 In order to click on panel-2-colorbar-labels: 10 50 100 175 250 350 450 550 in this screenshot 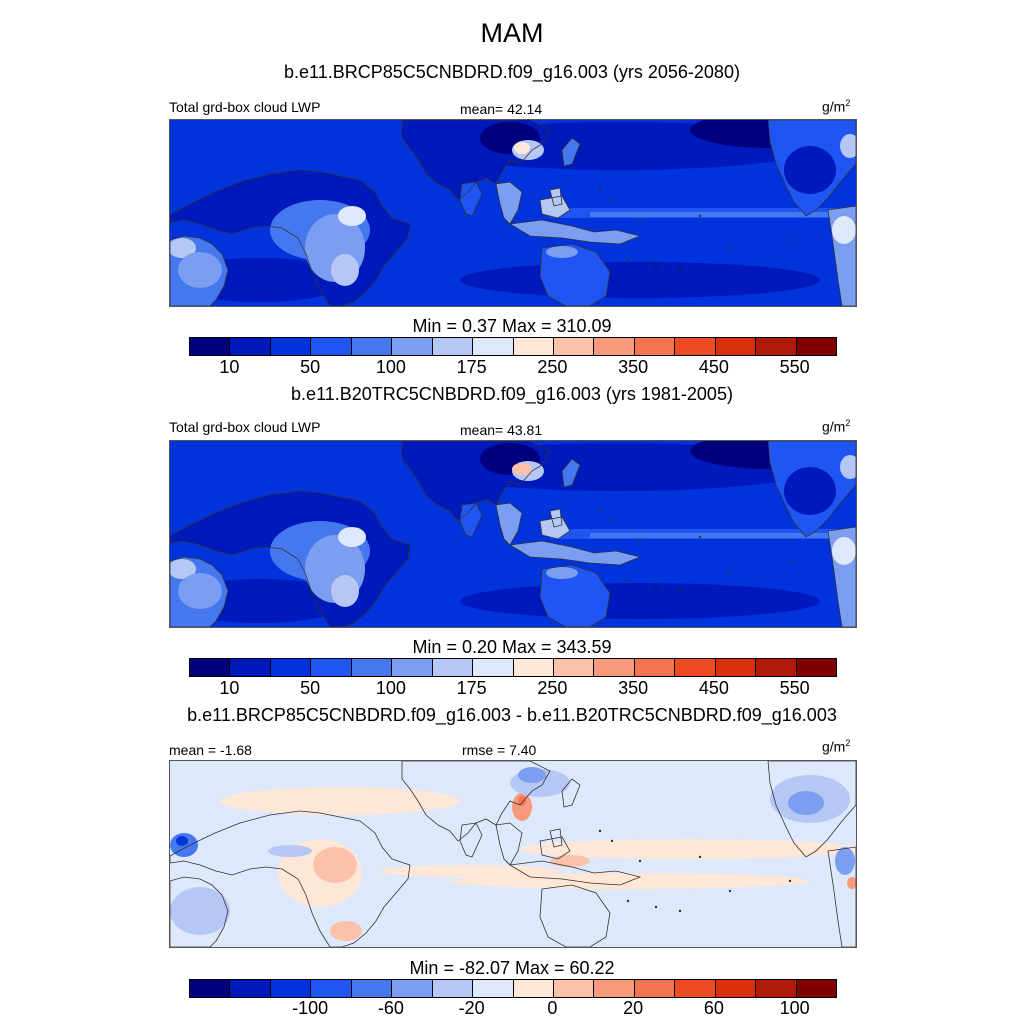, I will do `click(512, 688)`.